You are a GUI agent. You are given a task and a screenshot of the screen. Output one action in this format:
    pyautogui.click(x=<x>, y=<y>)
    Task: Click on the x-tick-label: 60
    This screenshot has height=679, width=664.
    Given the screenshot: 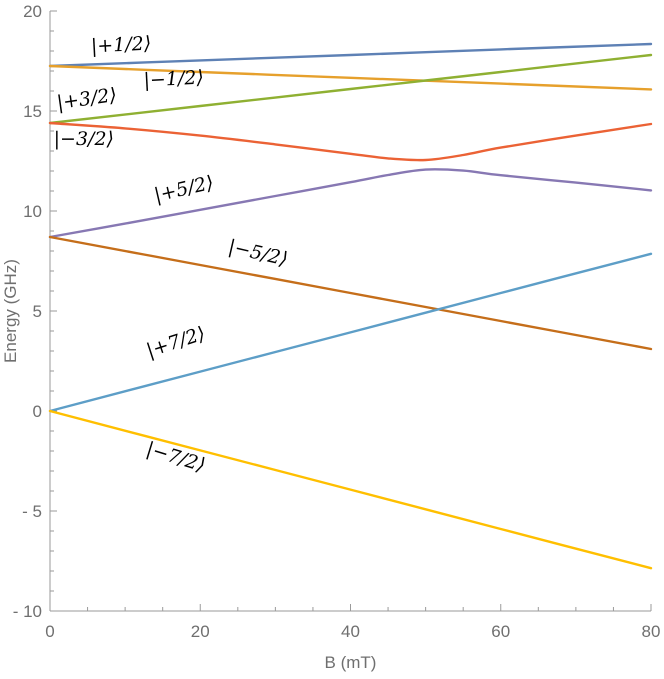 What is the action you would take?
    pyautogui.click(x=500, y=631)
    